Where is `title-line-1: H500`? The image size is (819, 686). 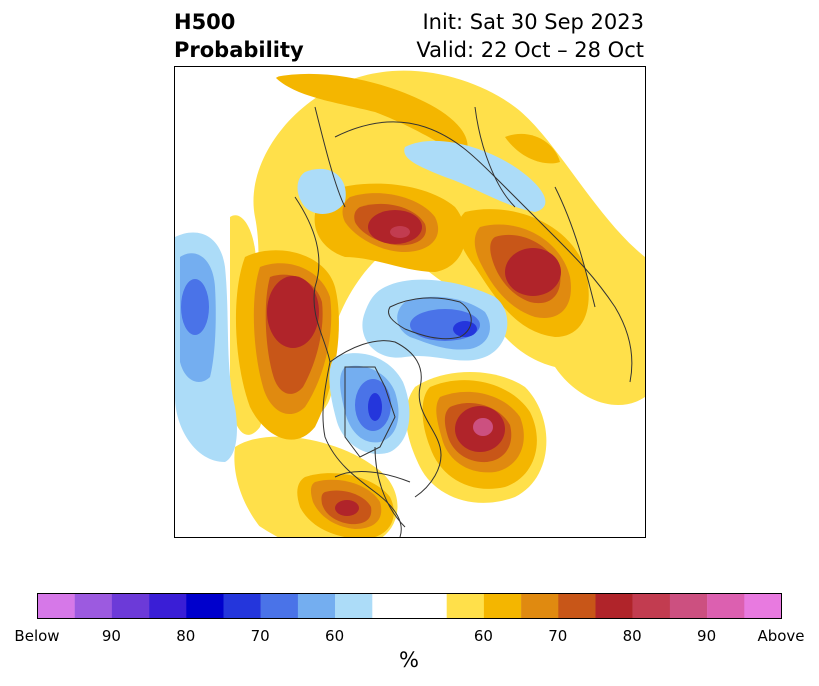 title-line-1: H500 is located at coordinates (205, 22).